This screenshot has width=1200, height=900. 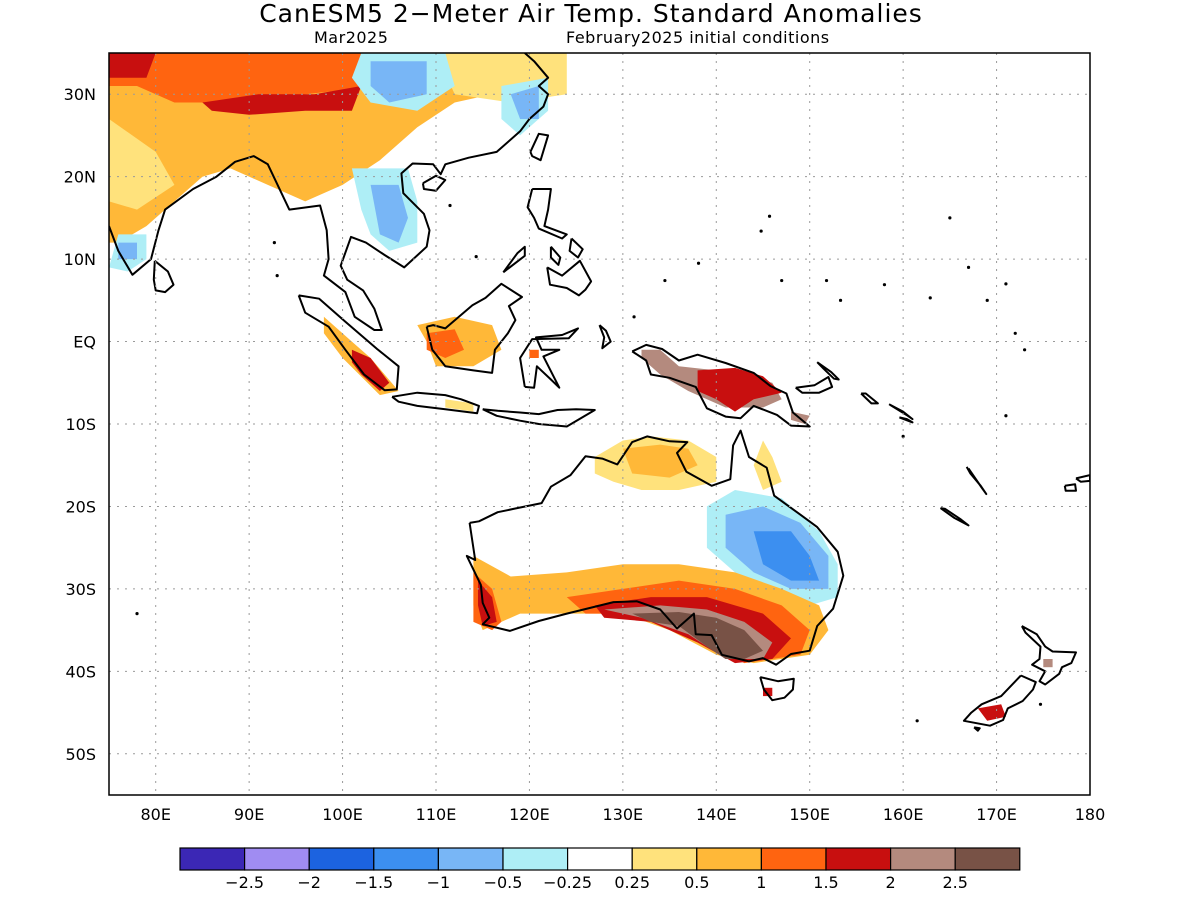 What do you see at coordinates (954, 882) in the screenshot?
I see `colorbar-label: 2.5` at bounding box center [954, 882].